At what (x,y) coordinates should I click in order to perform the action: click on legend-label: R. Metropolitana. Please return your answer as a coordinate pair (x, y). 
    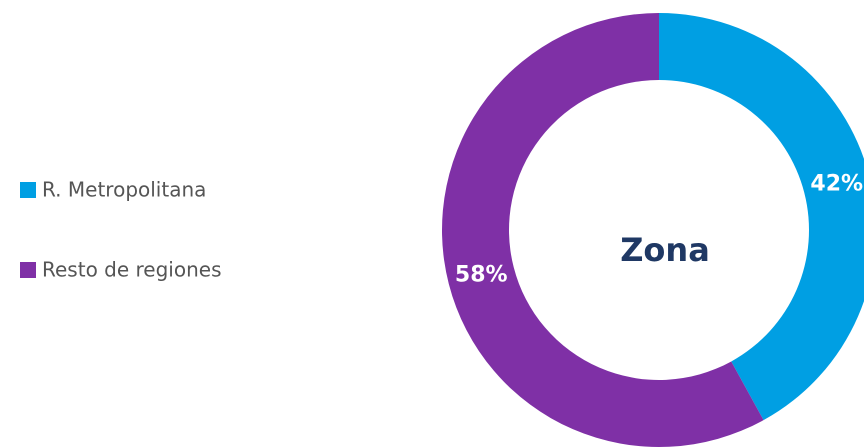
    Looking at the image, I should click on (124, 190).